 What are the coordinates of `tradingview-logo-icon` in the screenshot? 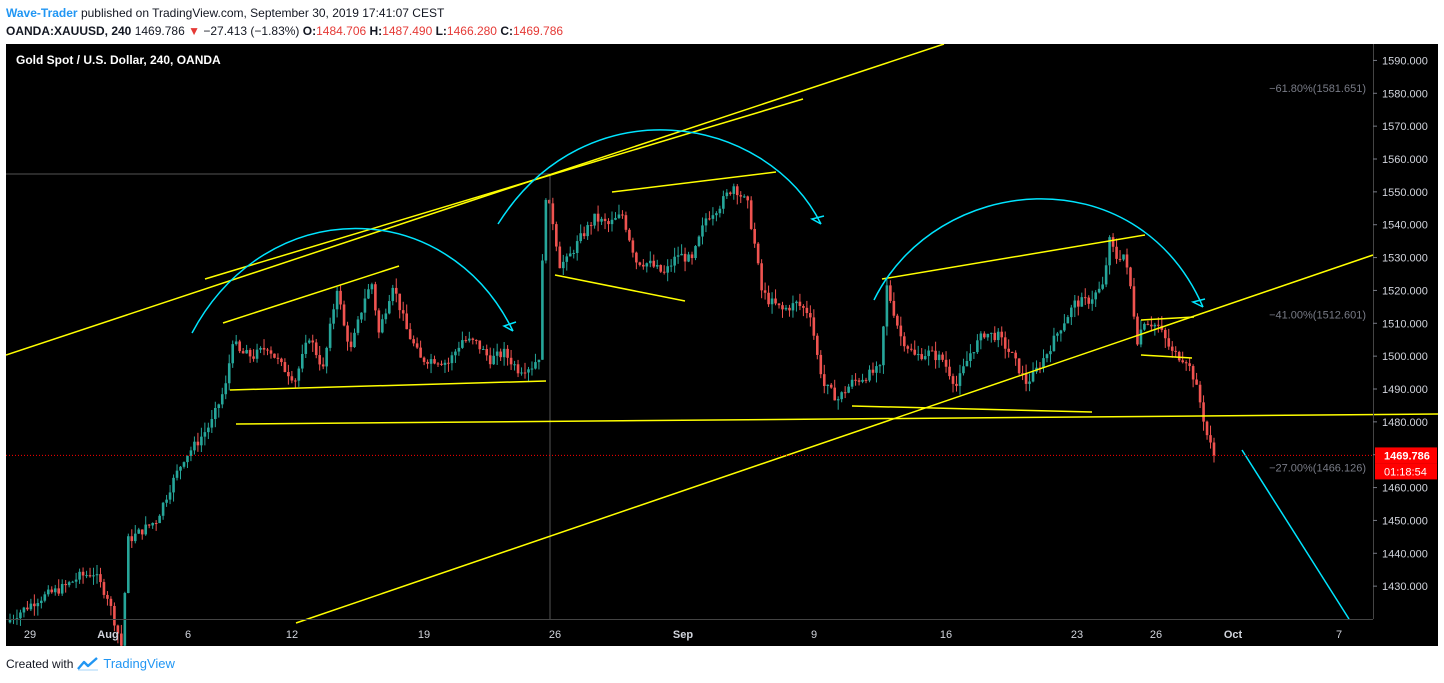 It's located at (88, 663).